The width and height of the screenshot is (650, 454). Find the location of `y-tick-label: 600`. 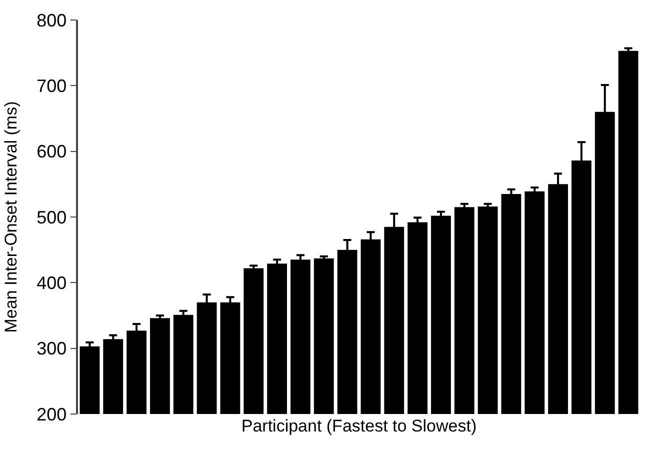

y-tick-label: 600 is located at coordinates (51, 152).